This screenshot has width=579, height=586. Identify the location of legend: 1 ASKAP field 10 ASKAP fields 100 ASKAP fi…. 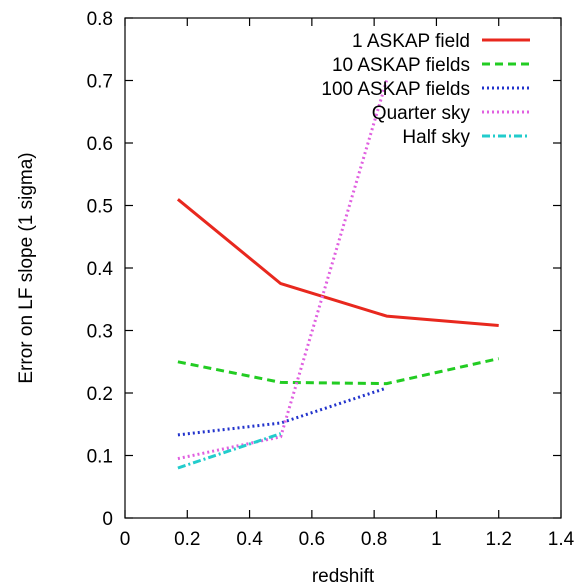
(425, 89).